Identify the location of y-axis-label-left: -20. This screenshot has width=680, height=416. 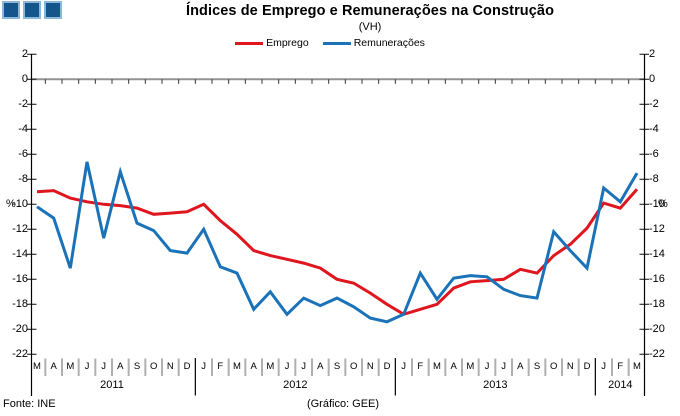
(20, 328).